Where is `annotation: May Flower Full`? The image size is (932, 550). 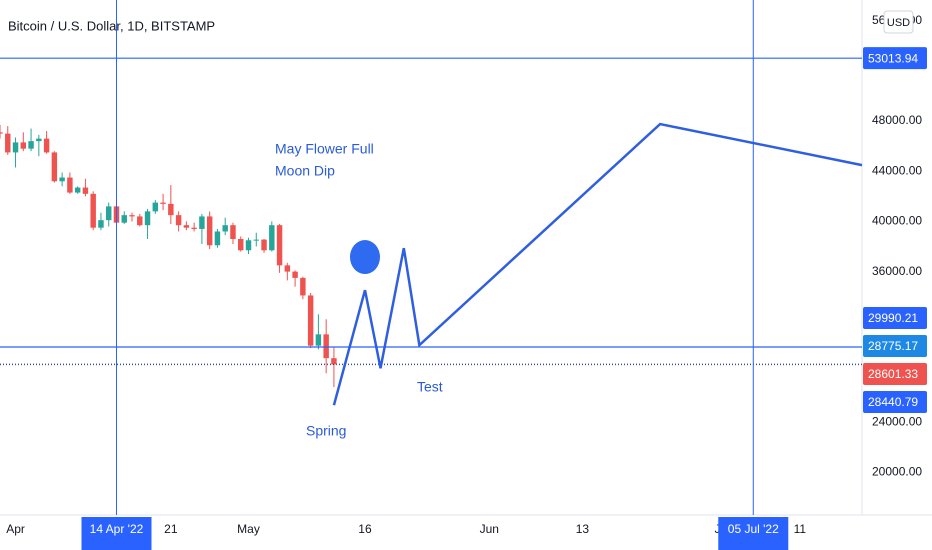
annotation: May Flower Full is located at coordinates (324, 149).